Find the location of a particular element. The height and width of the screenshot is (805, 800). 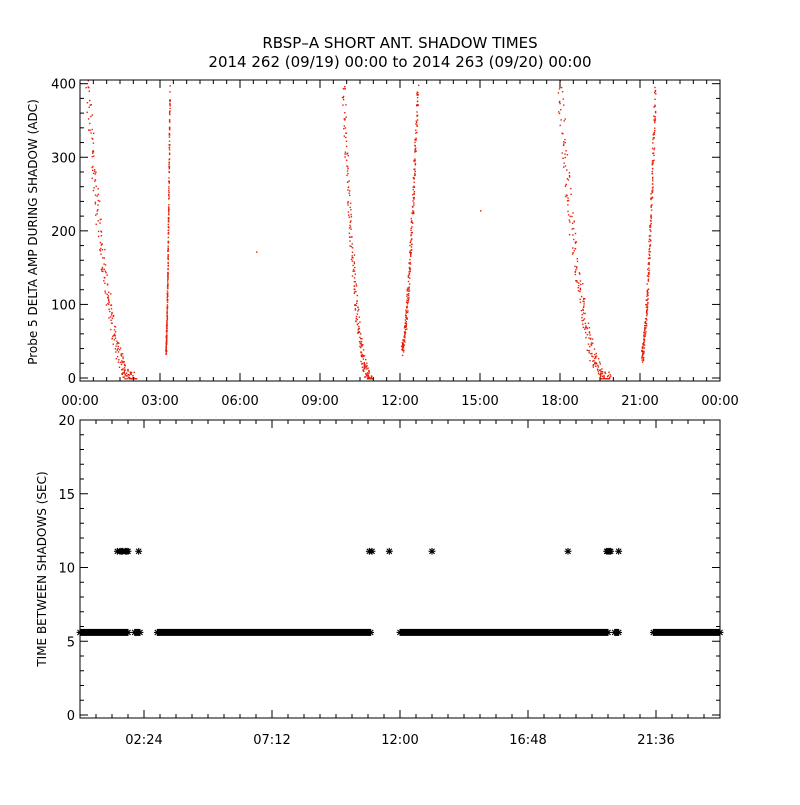

top-x-tick-label: 21:00 is located at coordinates (639, 401).